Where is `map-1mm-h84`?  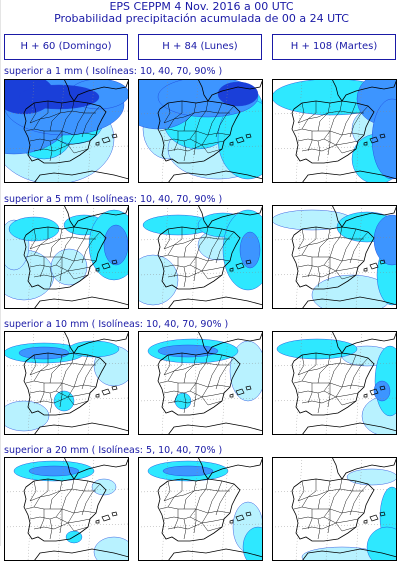 map-1mm-h84 is located at coordinates (200, 131).